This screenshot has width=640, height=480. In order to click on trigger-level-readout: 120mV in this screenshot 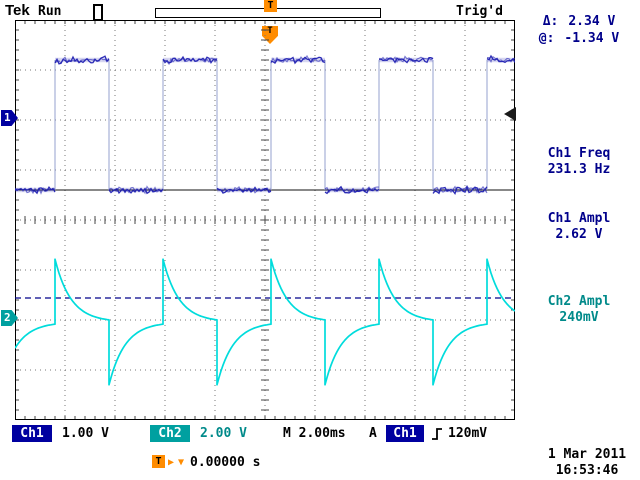, I will do `click(468, 433)`.